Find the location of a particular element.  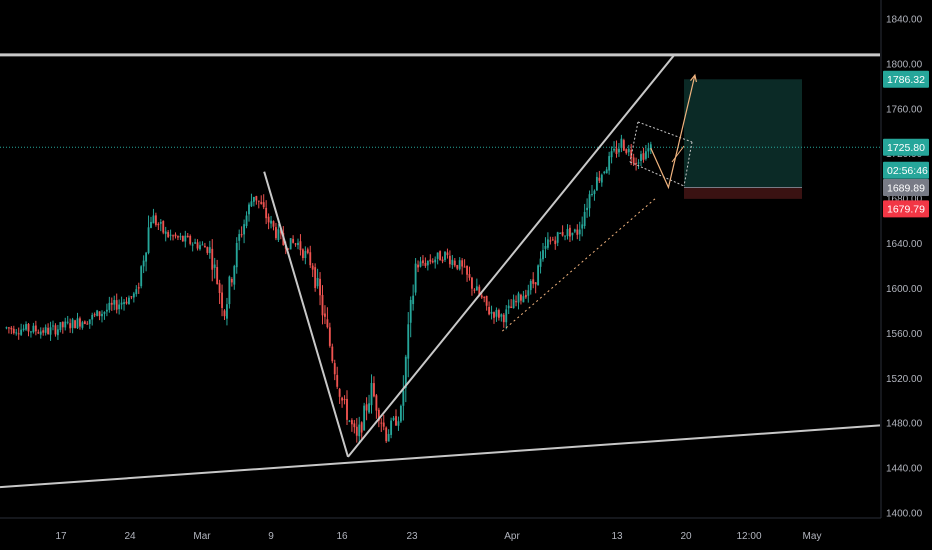

channel-lower-dotted-line is located at coordinates (579, 265).